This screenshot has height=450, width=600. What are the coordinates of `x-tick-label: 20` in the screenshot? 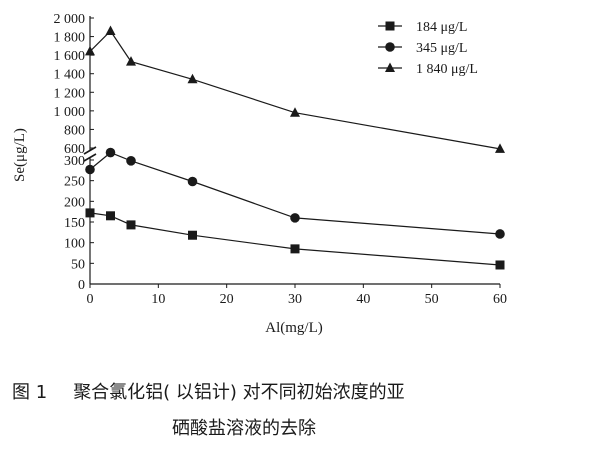 It's located at (227, 299).